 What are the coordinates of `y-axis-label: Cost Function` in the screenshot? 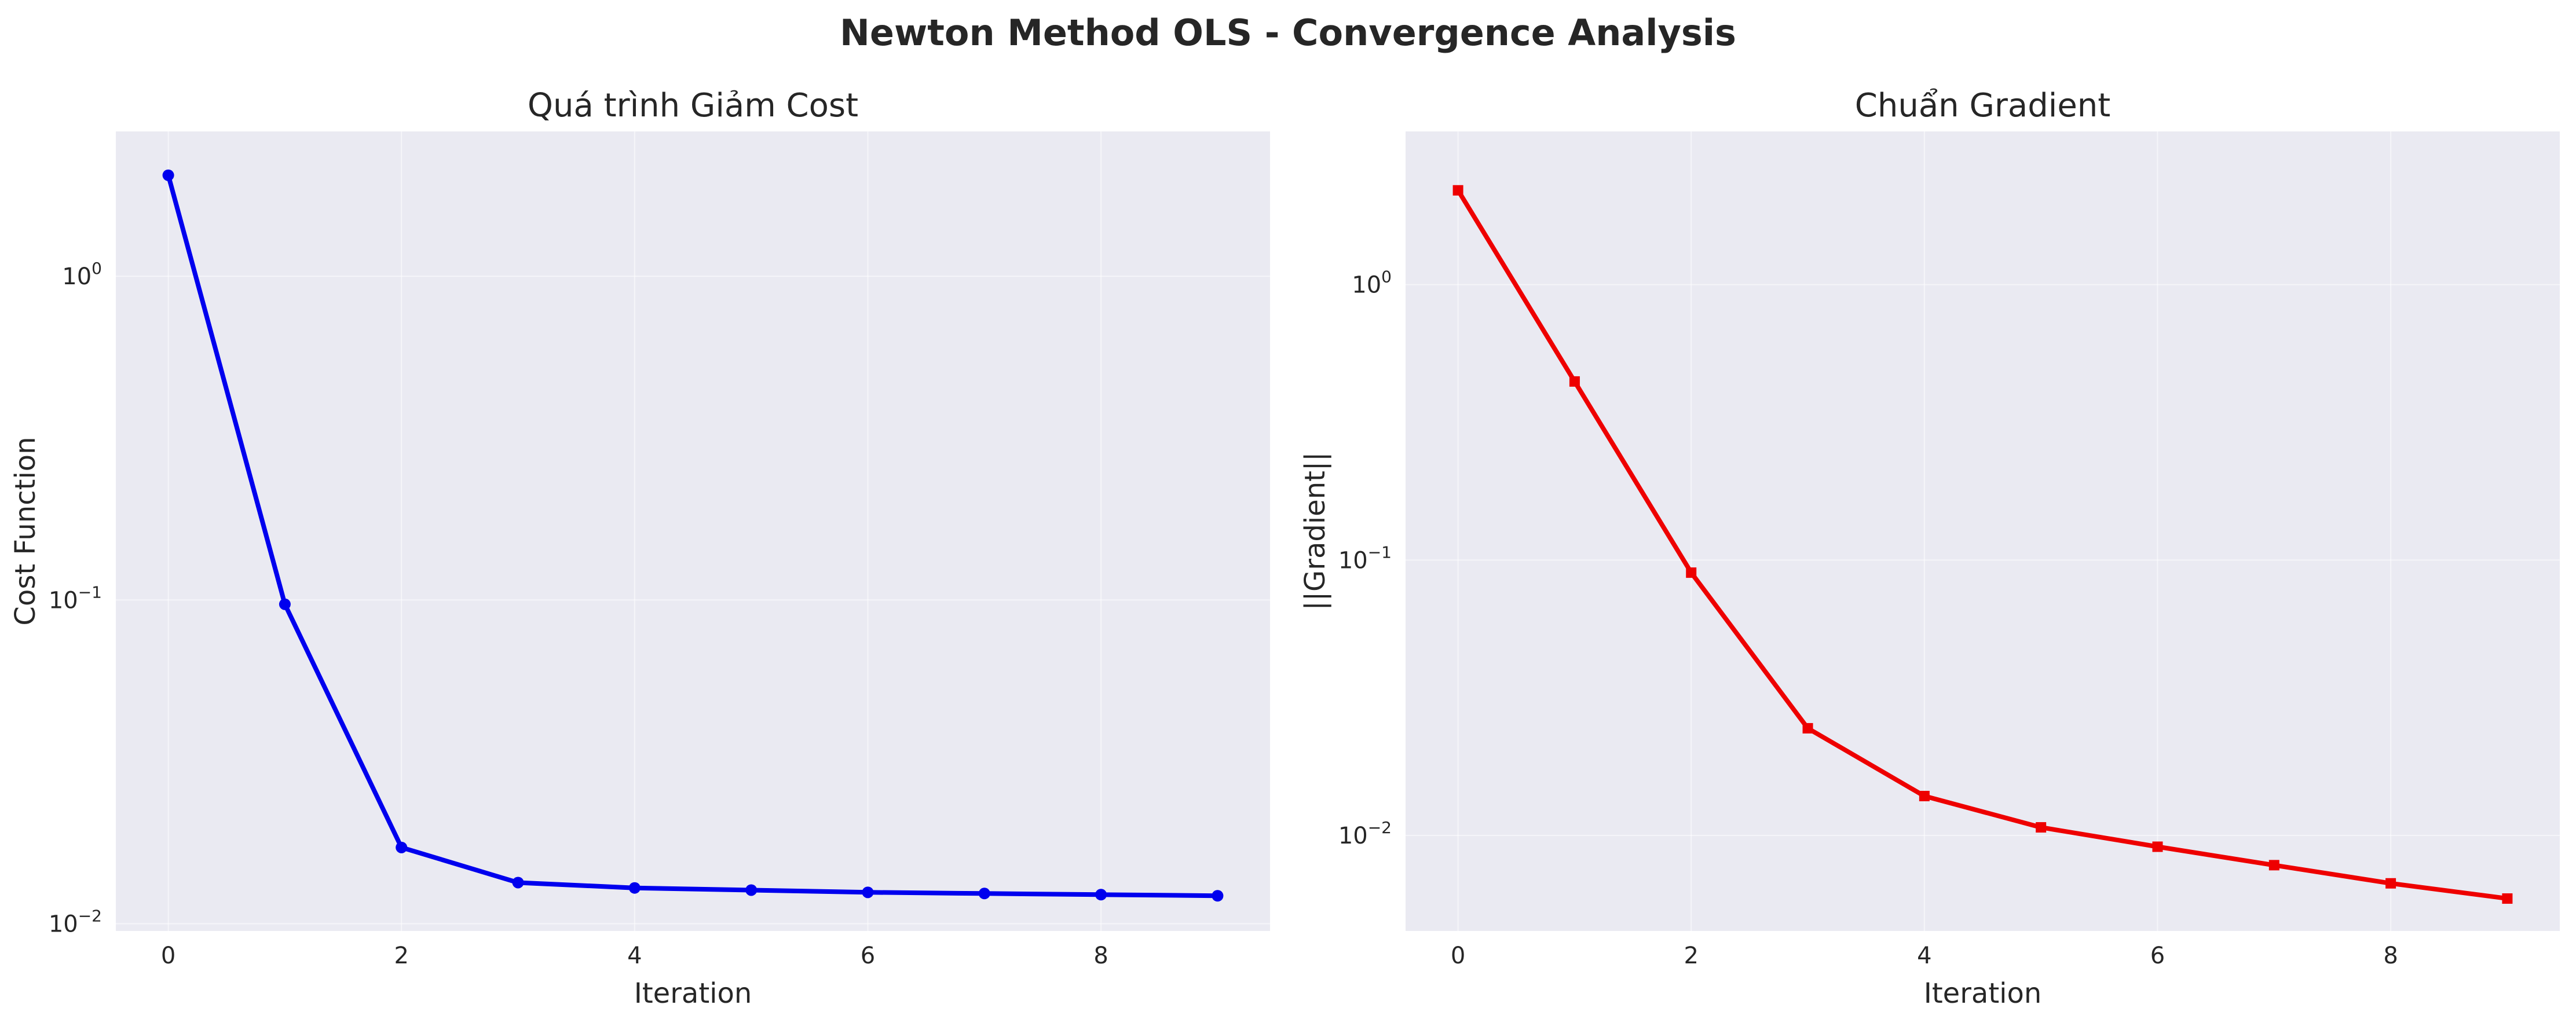 It's located at (25, 531).